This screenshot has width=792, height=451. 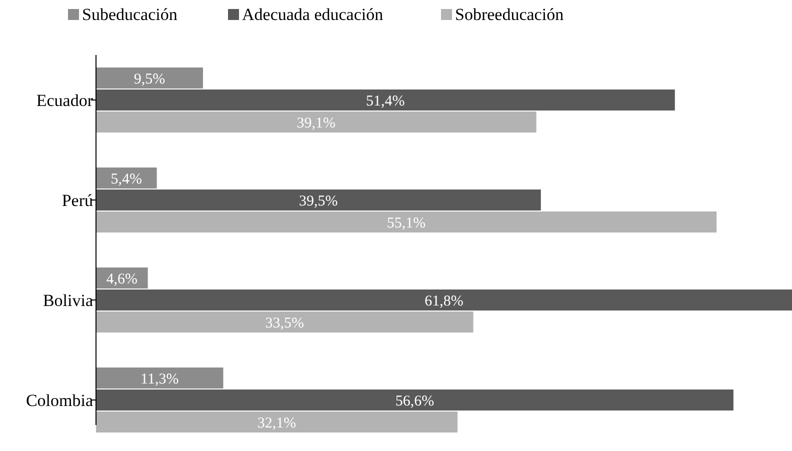 I want to click on y-tick-label: Perú, so click(x=78, y=200).